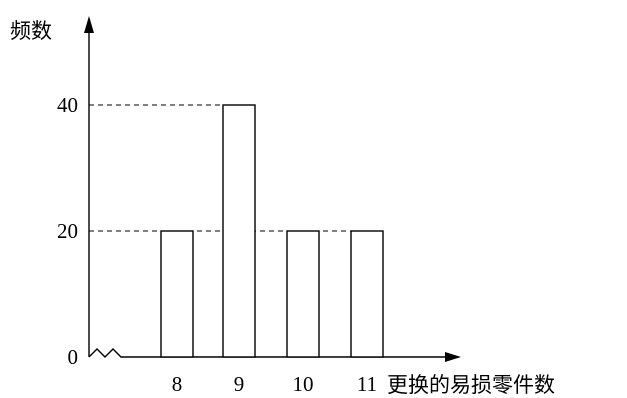  What do you see at coordinates (89, 24) in the screenshot?
I see `y-axis-arrow` at bounding box center [89, 24].